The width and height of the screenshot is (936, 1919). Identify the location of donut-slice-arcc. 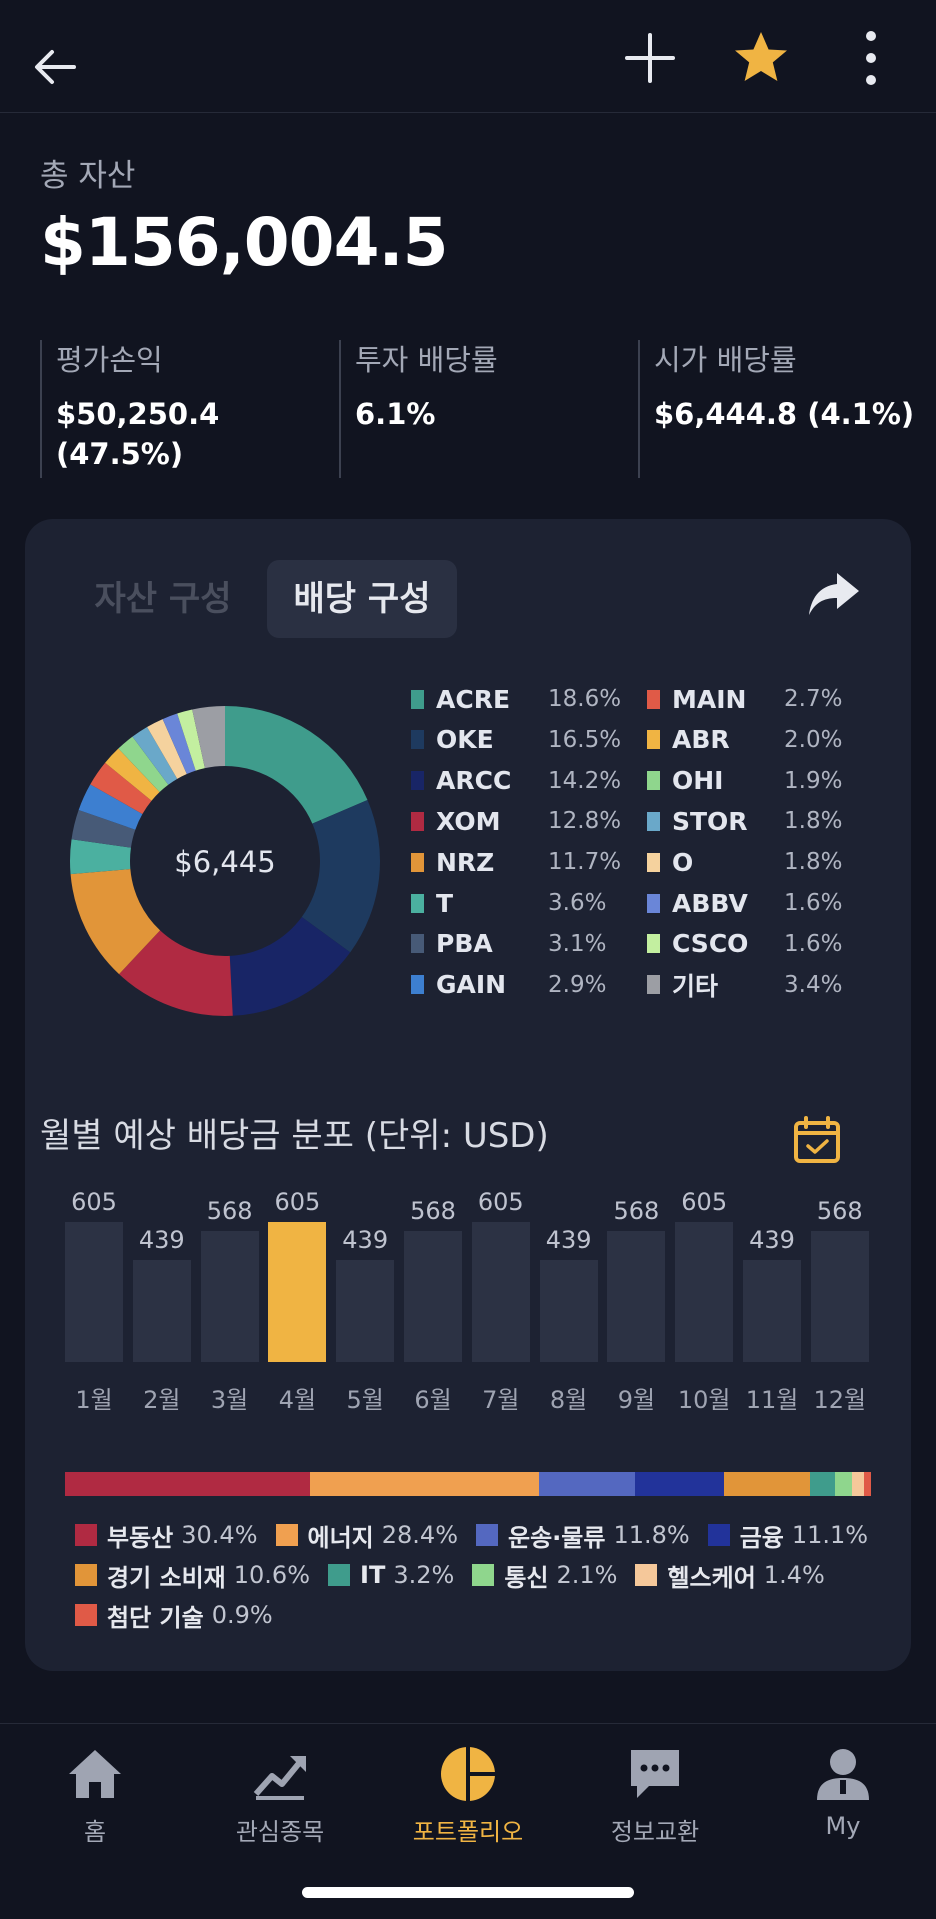
(290, 966).